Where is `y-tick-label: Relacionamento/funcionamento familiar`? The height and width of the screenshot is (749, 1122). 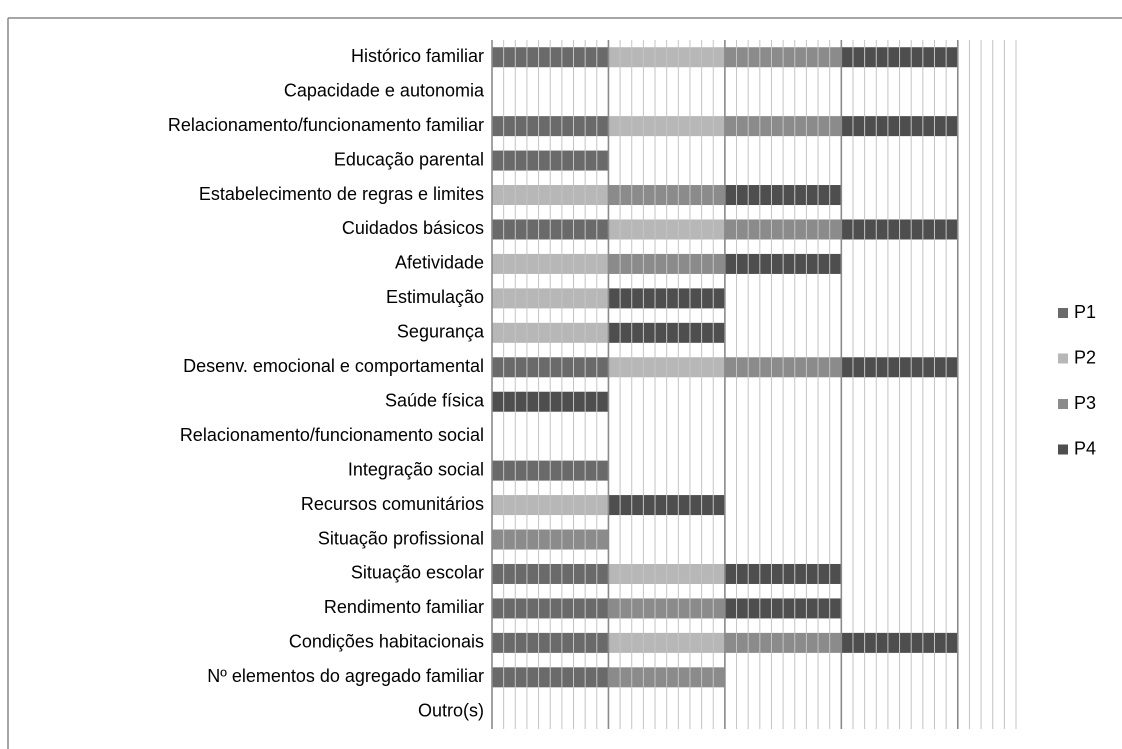
y-tick-label: Relacionamento/funcionamento familiar is located at coordinates (326, 125).